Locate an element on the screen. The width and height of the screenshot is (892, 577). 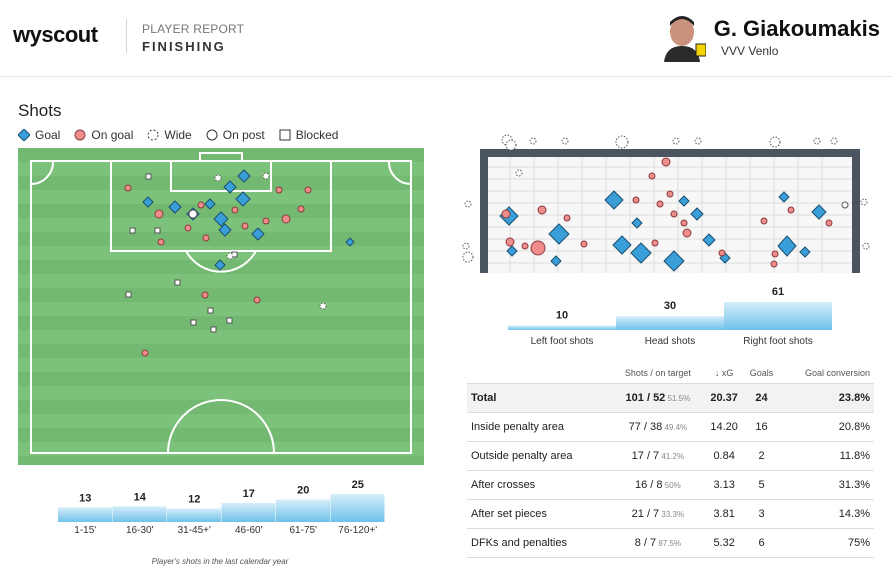
stats-row: After set pieces 21 / 7 33.3% 3.81 3 14.3% is located at coordinates (670, 514).